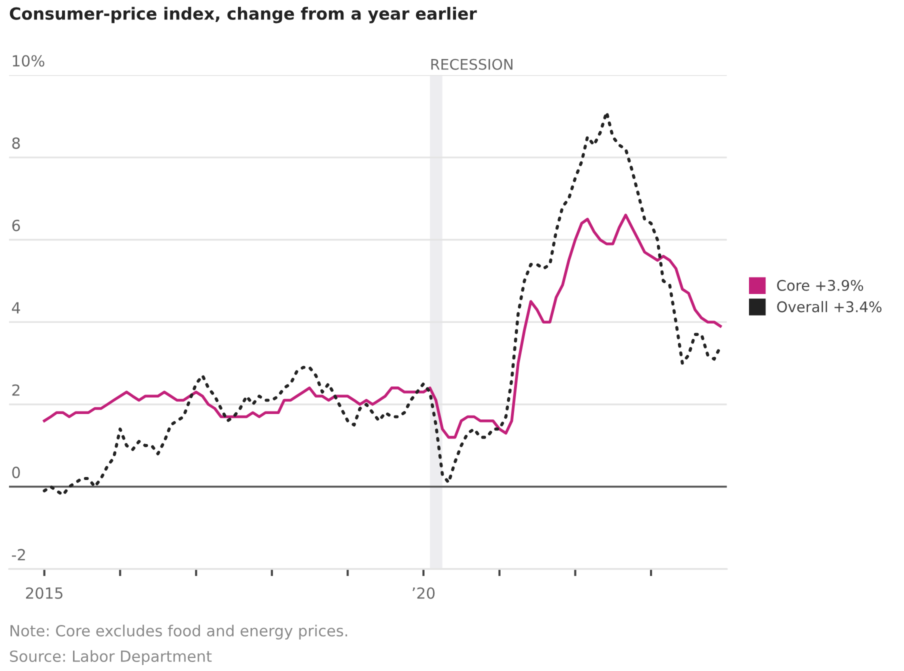 The height and width of the screenshot is (671, 904). Describe the element at coordinates (44, 593) in the screenshot. I see `x-tick-label: 2015` at that location.